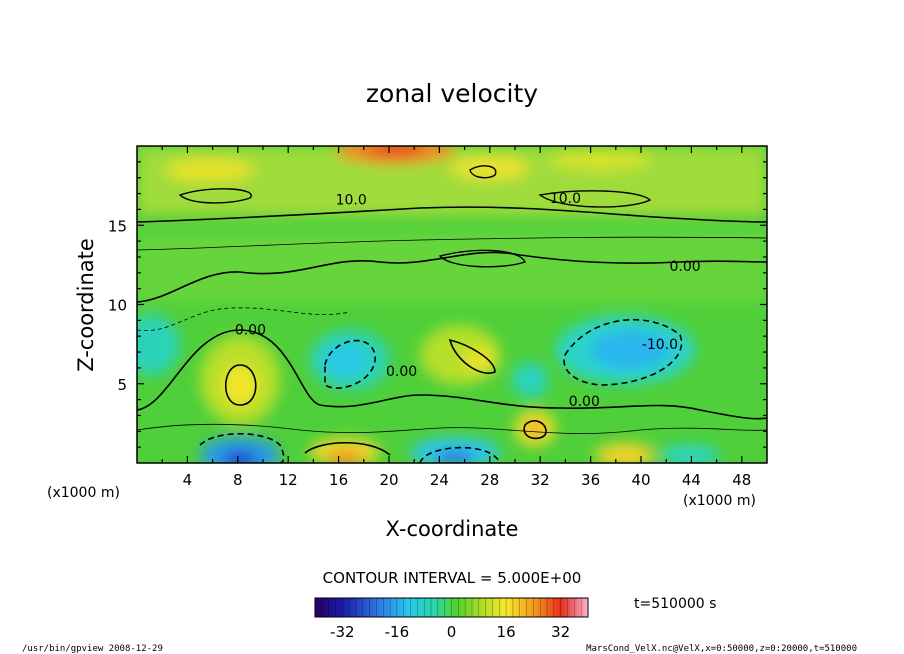  What do you see at coordinates (238, 480) in the screenshot?
I see `x-tick-label: 8` at bounding box center [238, 480].